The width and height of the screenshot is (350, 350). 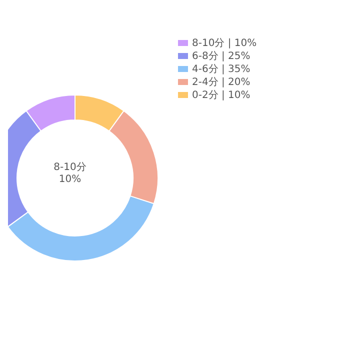 What do you see at coordinates (221, 56) in the screenshot?
I see `legend-label: 6-8分 | 25%` at bounding box center [221, 56].